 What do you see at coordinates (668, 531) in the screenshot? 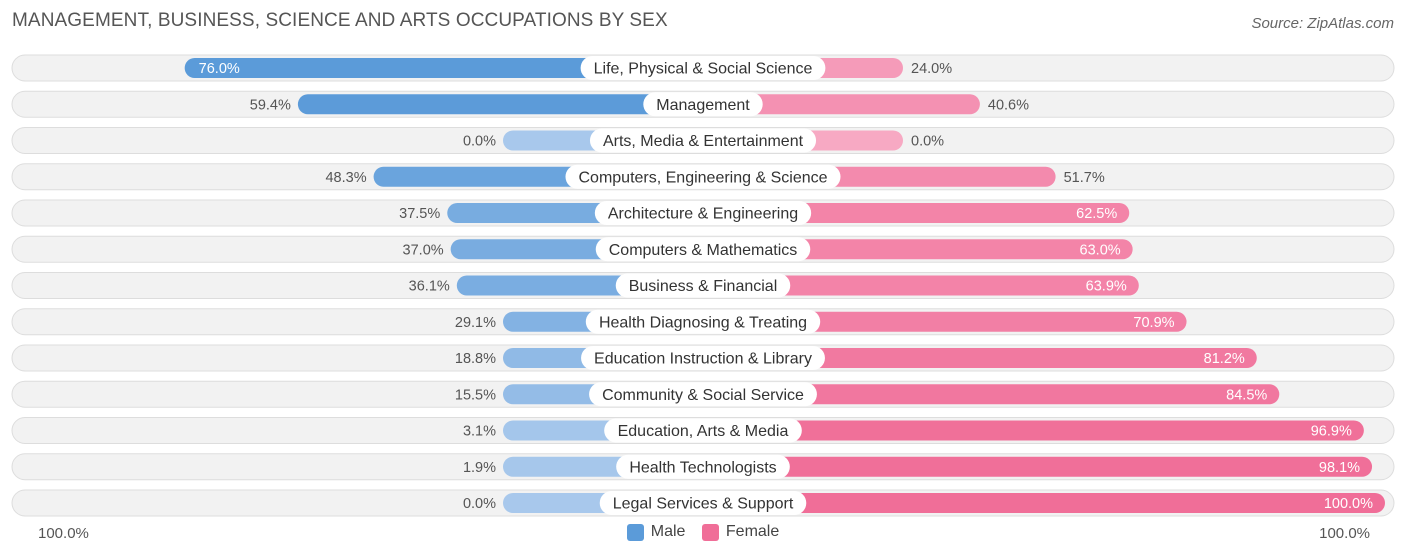
I see `legend-label-male: Male` at bounding box center [668, 531].